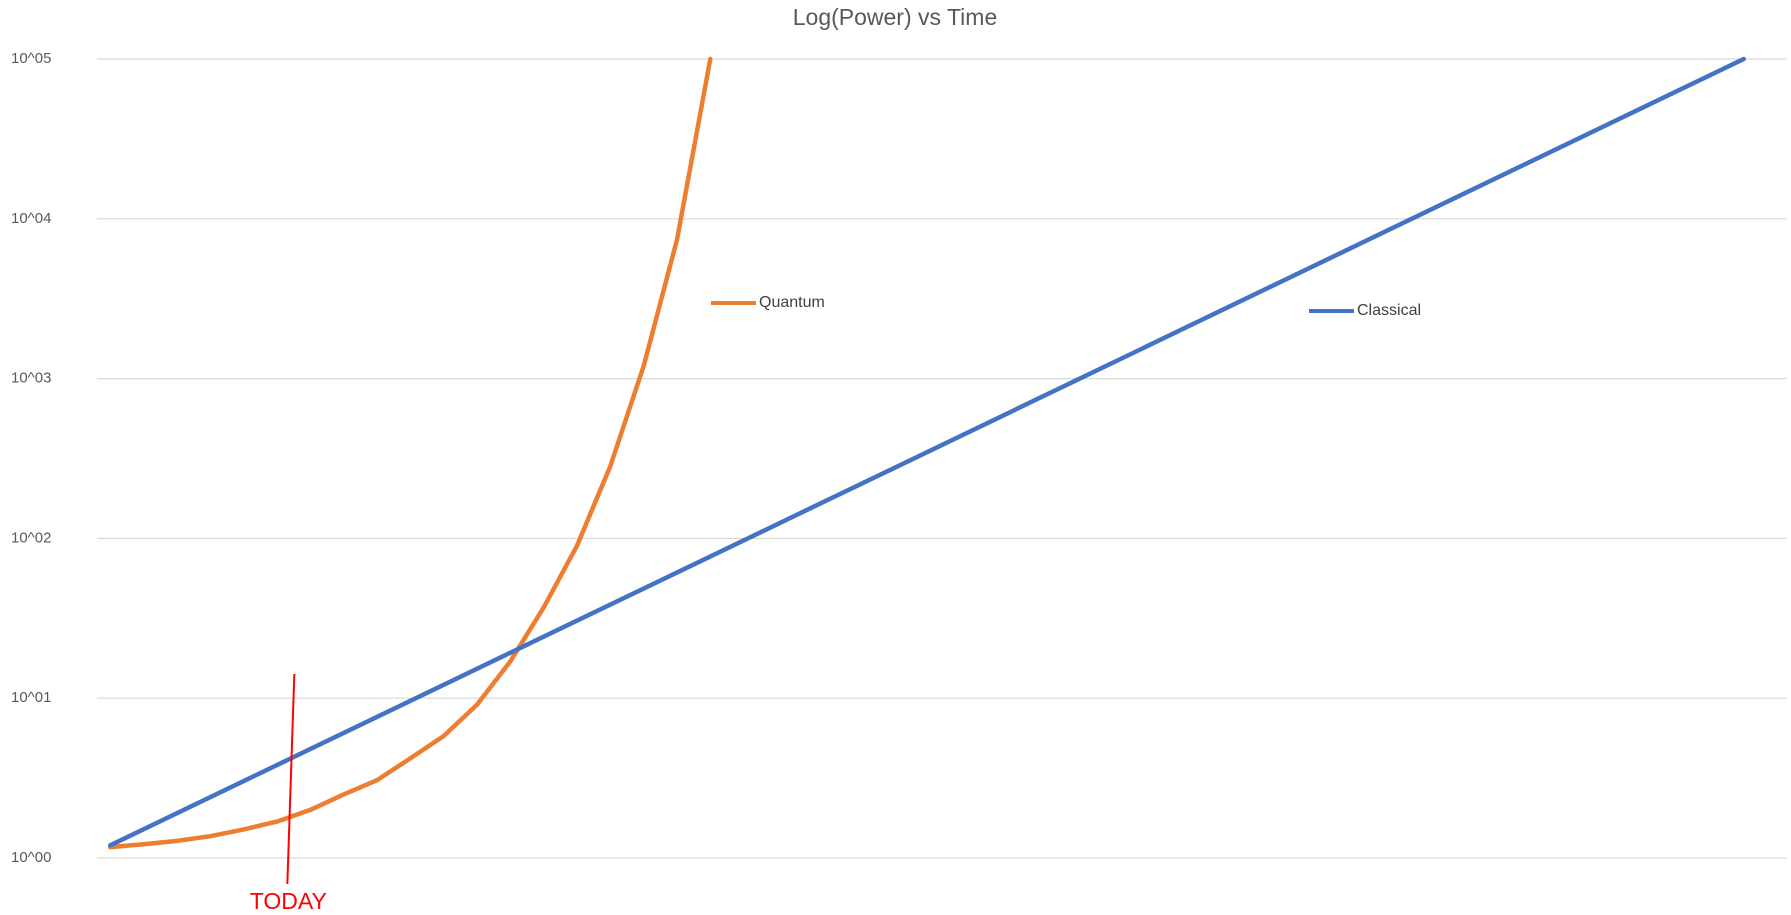 This screenshot has height=915, width=1791. I want to click on annotation-line, so click(291, 779).